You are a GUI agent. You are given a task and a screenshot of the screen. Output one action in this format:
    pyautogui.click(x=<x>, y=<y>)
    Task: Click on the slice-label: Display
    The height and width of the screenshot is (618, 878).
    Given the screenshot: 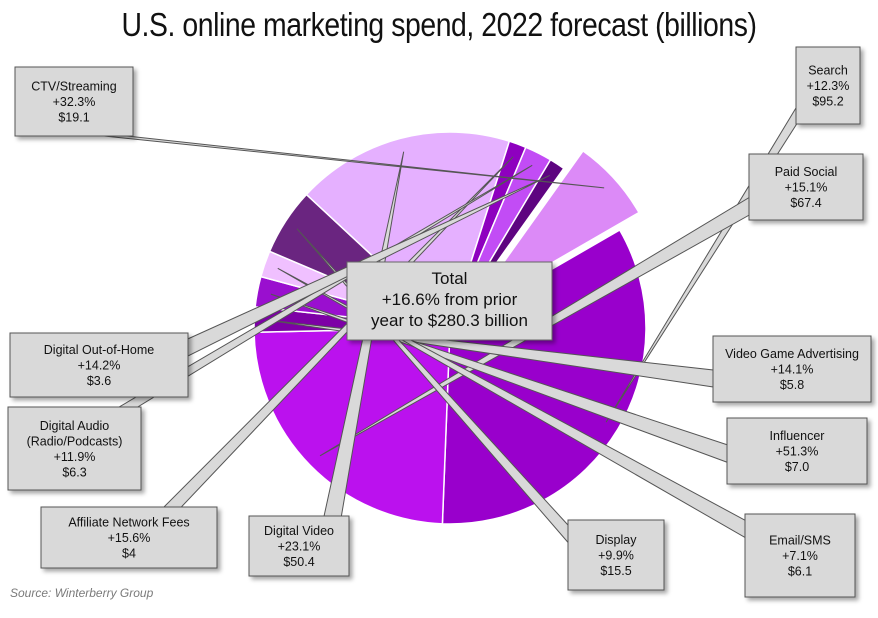 What is the action you would take?
    pyautogui.click(x=617, y=540)
    